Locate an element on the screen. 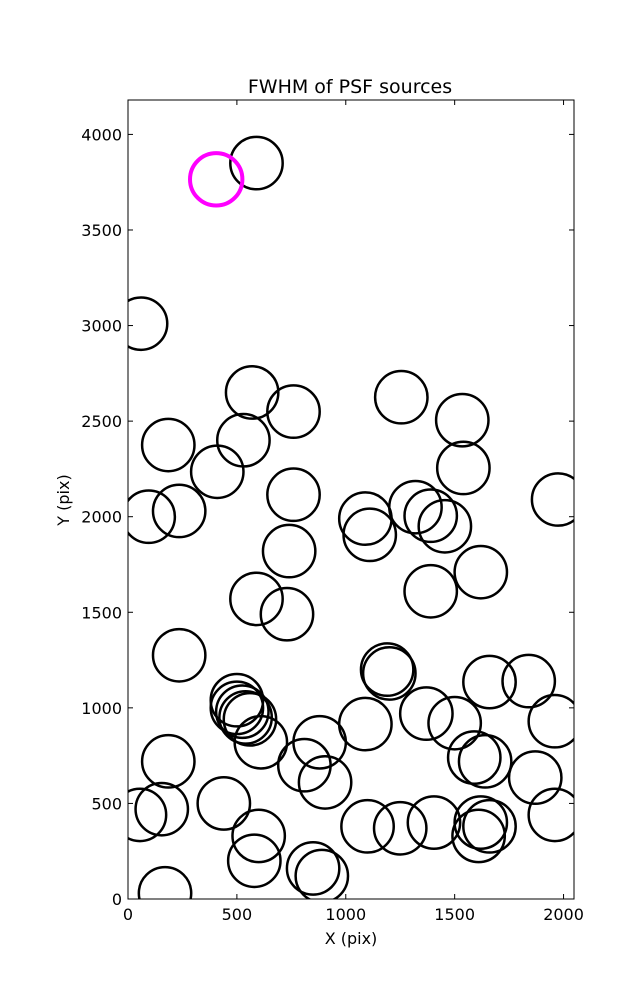 This screenshot has width=637, height=1000. x-tick-label: 500 is located at coordinates (237, 914).